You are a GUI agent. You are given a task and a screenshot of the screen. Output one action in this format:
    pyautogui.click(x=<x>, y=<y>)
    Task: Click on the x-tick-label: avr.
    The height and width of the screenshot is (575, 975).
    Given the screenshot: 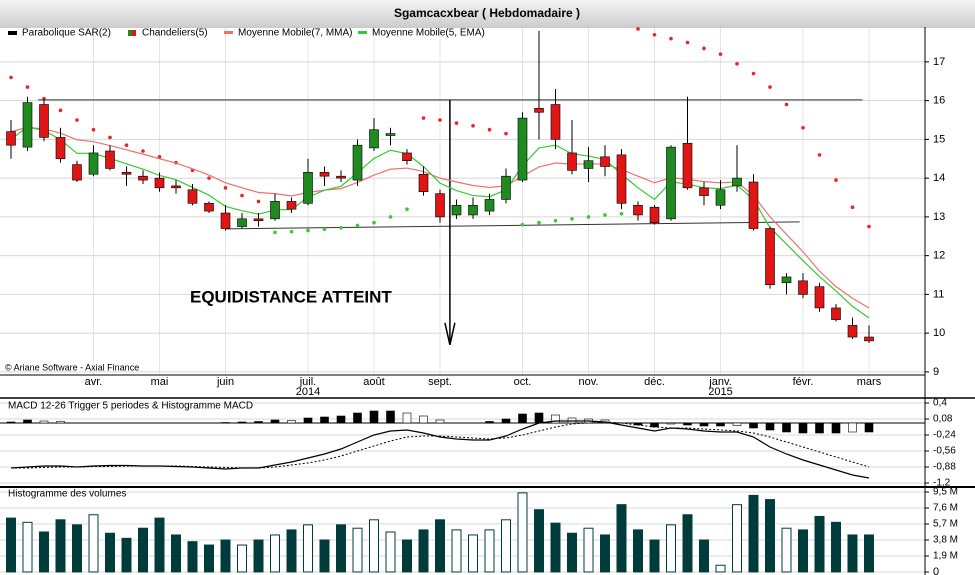 What is the action you would take?
    pyautogui.click(x=94, y=382)
    